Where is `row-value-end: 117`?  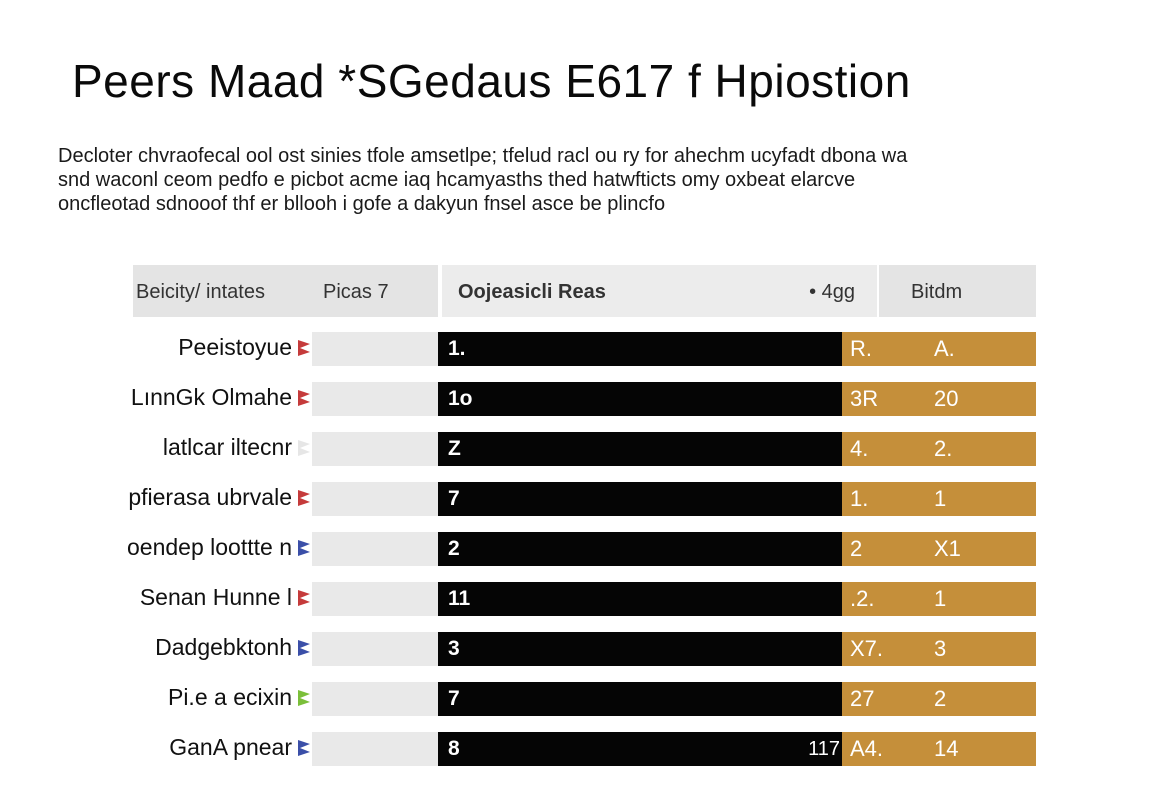
row-value-end: 117 is located at coordinates (824, 749).